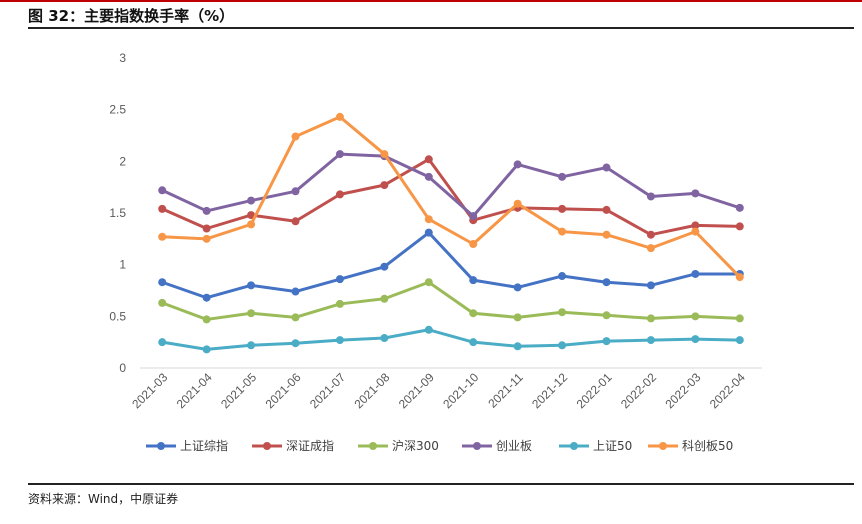 The height and width of the screenshot is (524, 862). I want to click on title-rule, so click(441, 28).